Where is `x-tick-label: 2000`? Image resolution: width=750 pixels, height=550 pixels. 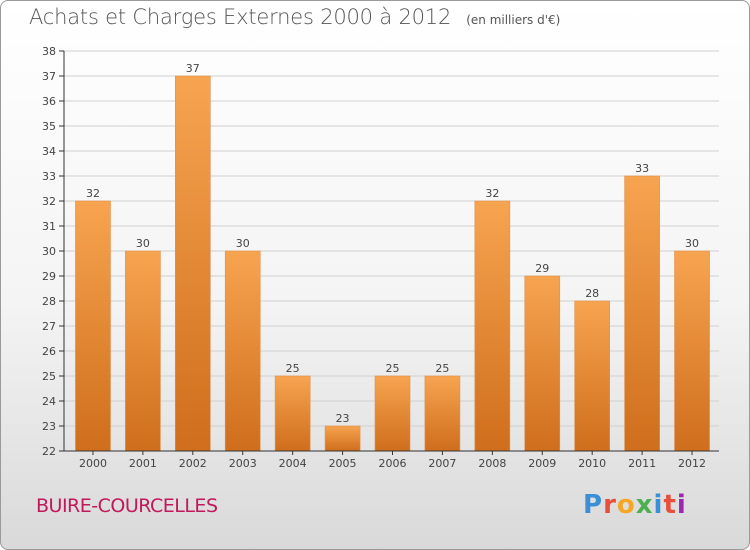
x-tick-label: 2000 is located at coordinates (93, 463).